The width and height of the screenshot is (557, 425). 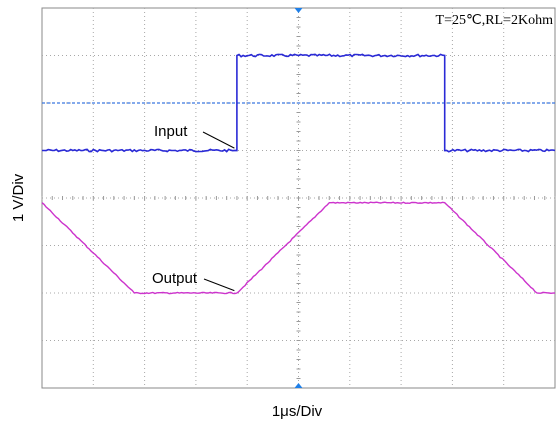 I want to click on x-axis-label: 1μs/Div, so click(x=297, y=411).